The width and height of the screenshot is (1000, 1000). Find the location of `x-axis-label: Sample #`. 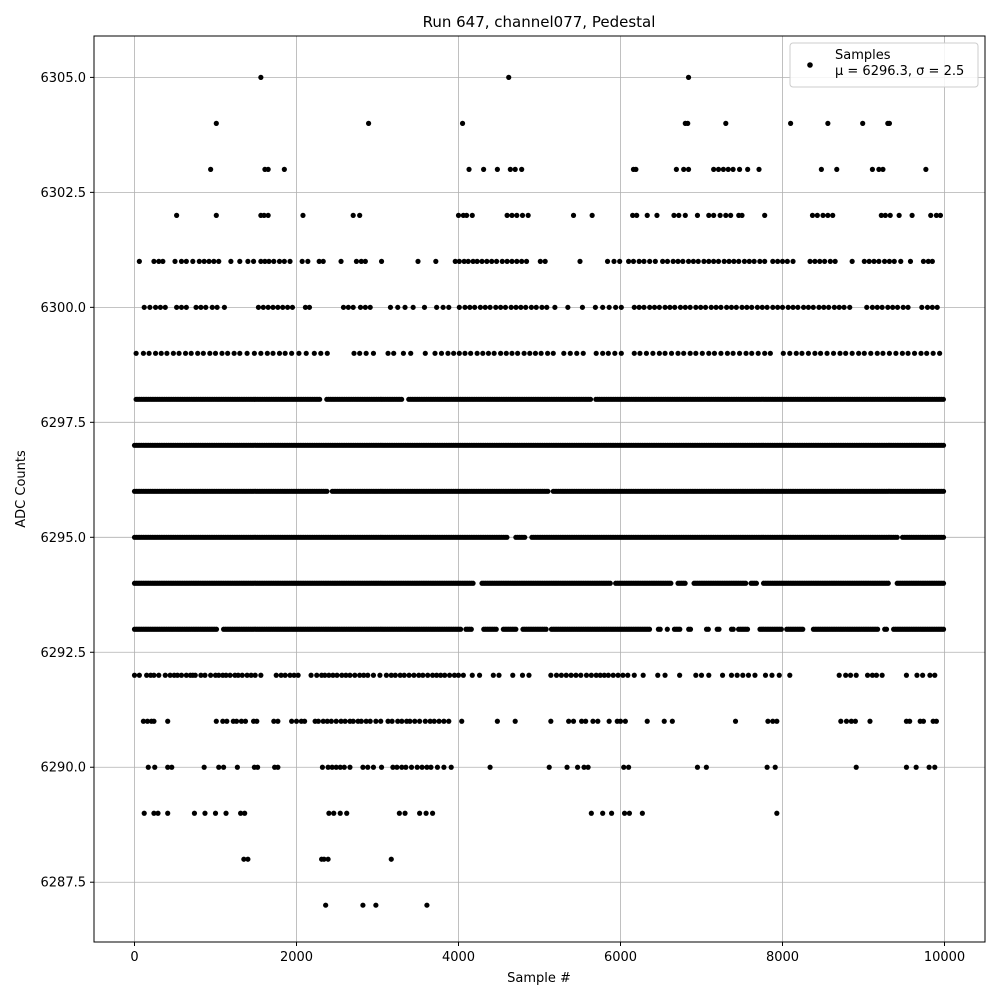

x-axis-label: Sample # is located at coordinates (539, 978).